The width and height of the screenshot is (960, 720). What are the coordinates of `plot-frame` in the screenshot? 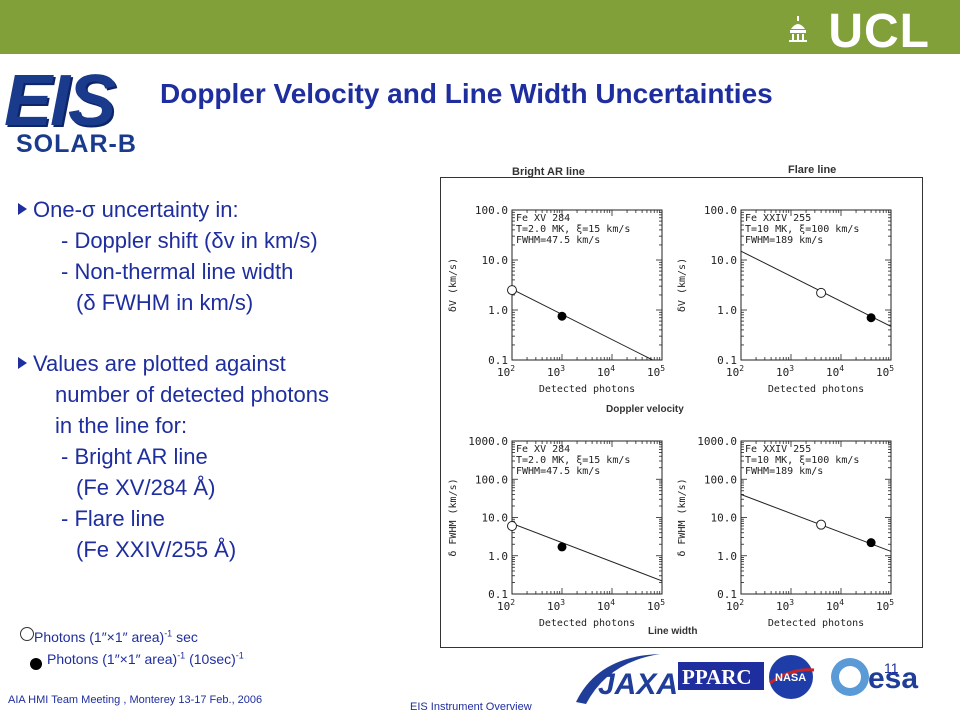 It's located at (587, 285).